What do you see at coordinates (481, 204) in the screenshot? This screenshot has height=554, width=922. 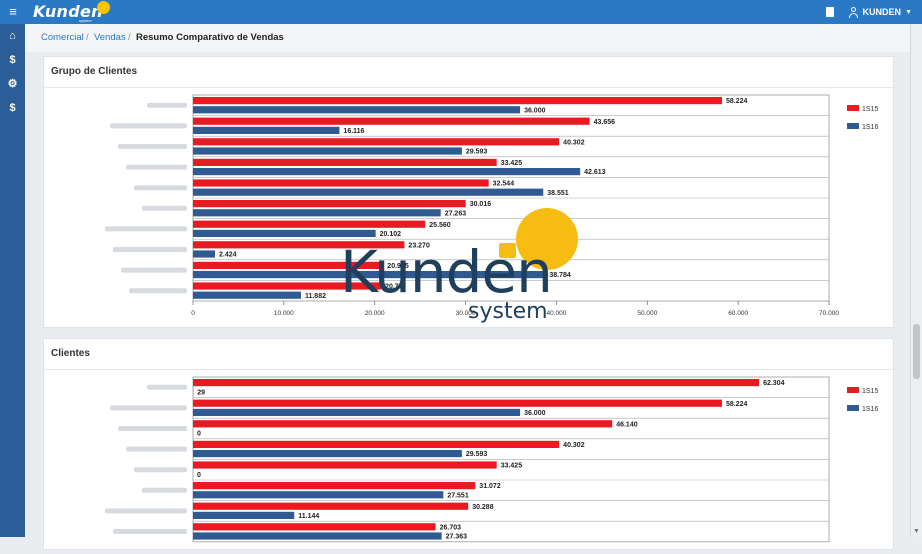 I see `bar-value-label: 30.016` at bounding box center [481, 204].